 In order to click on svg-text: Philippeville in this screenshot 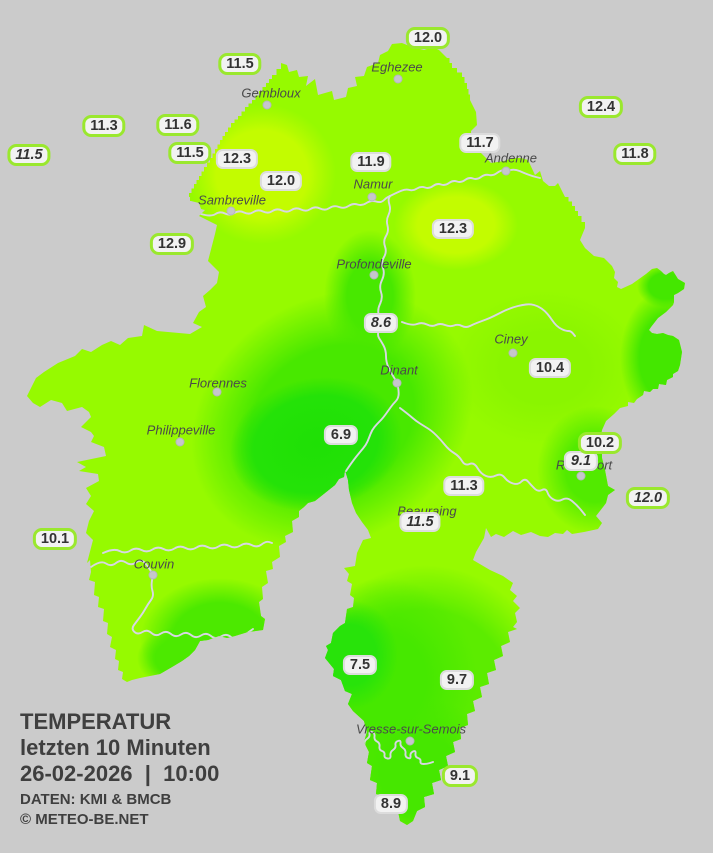, I will do `click(181, 430)`.